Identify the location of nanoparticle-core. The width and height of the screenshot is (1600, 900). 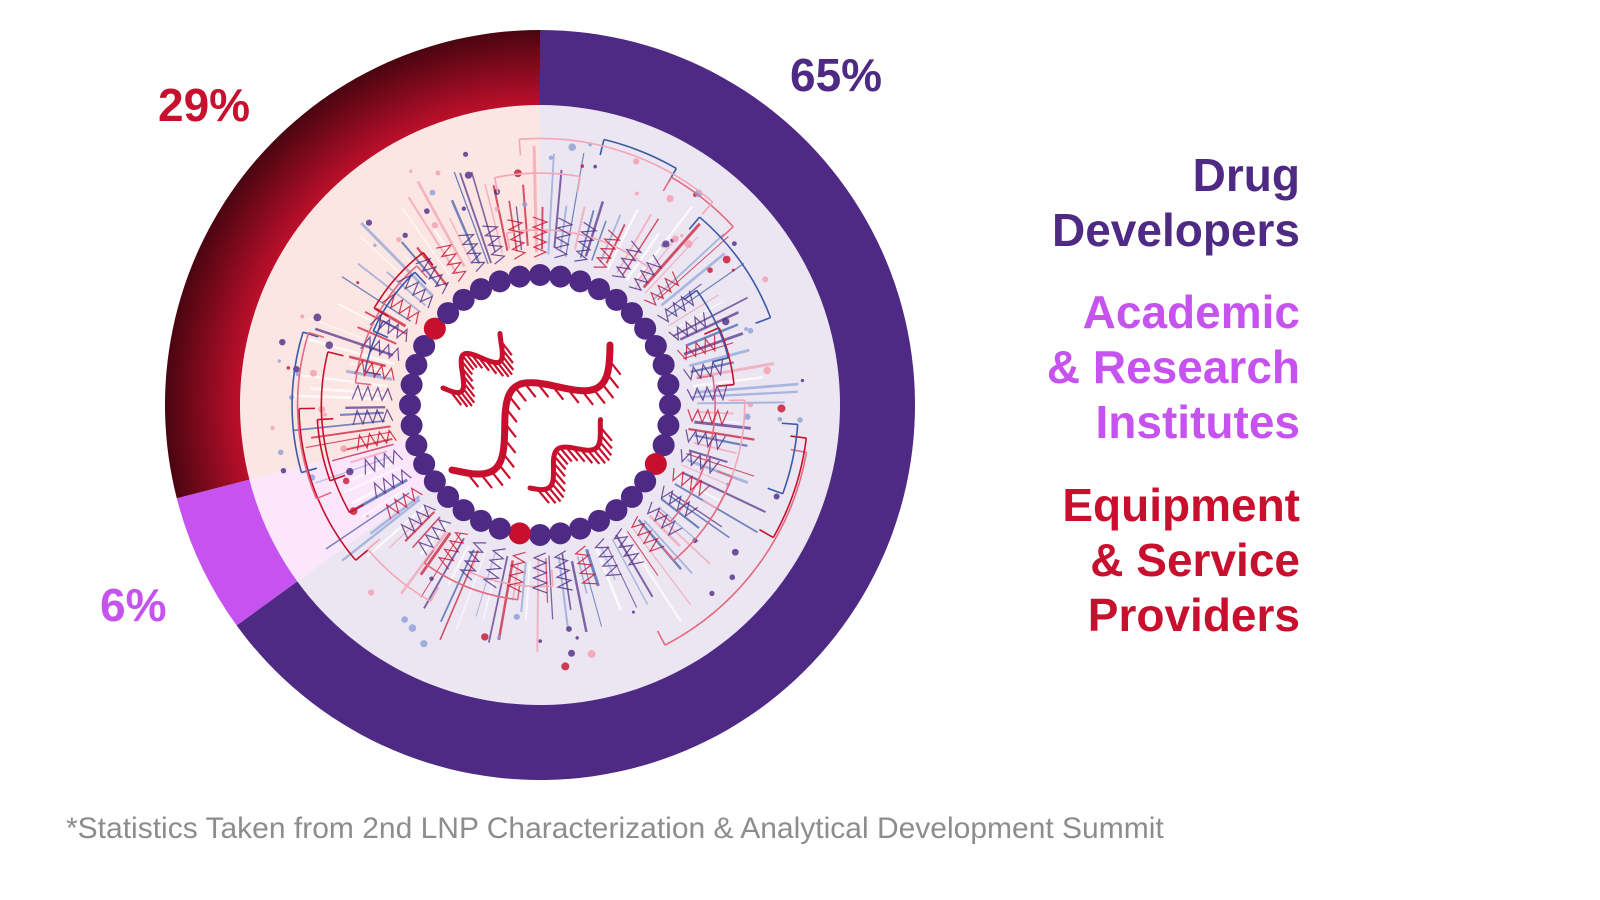
(540, 405).